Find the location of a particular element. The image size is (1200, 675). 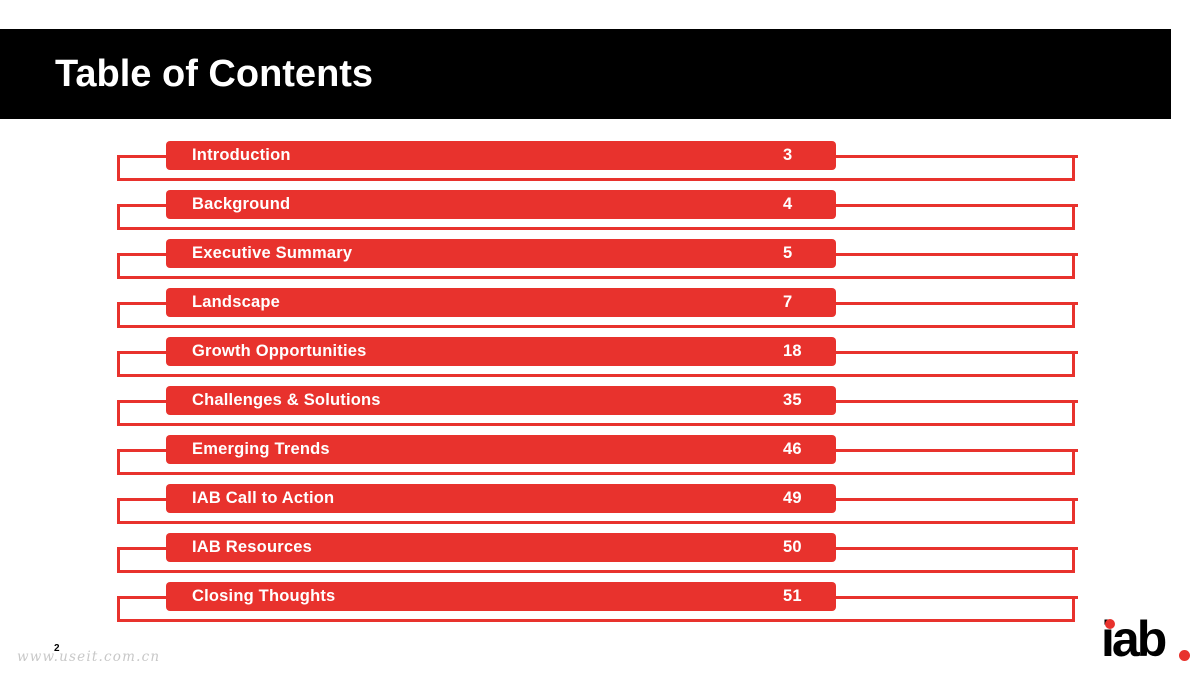

toc-item-page: 5 is located at coordinates (788, 253).